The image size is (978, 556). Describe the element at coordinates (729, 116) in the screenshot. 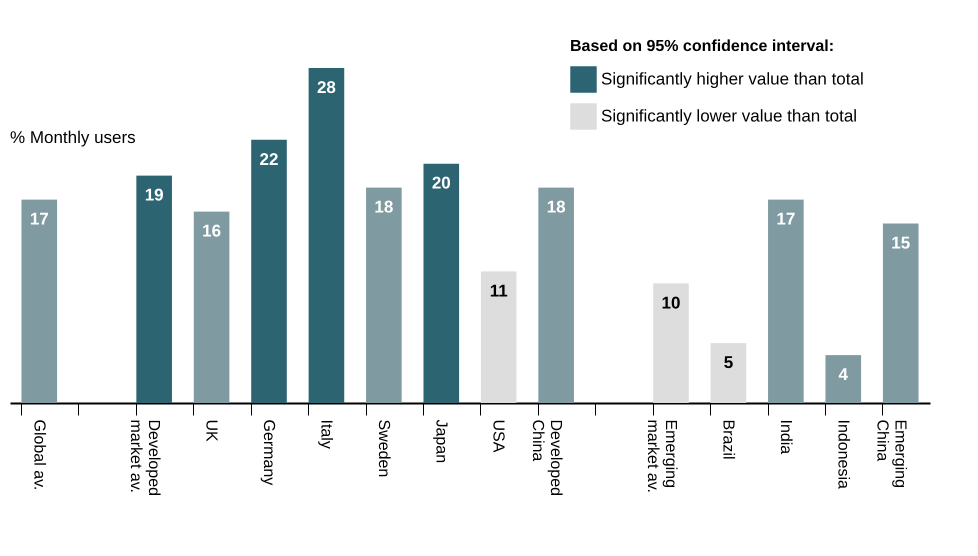

I see `legend-label: Significantly lower value than total` at that location.